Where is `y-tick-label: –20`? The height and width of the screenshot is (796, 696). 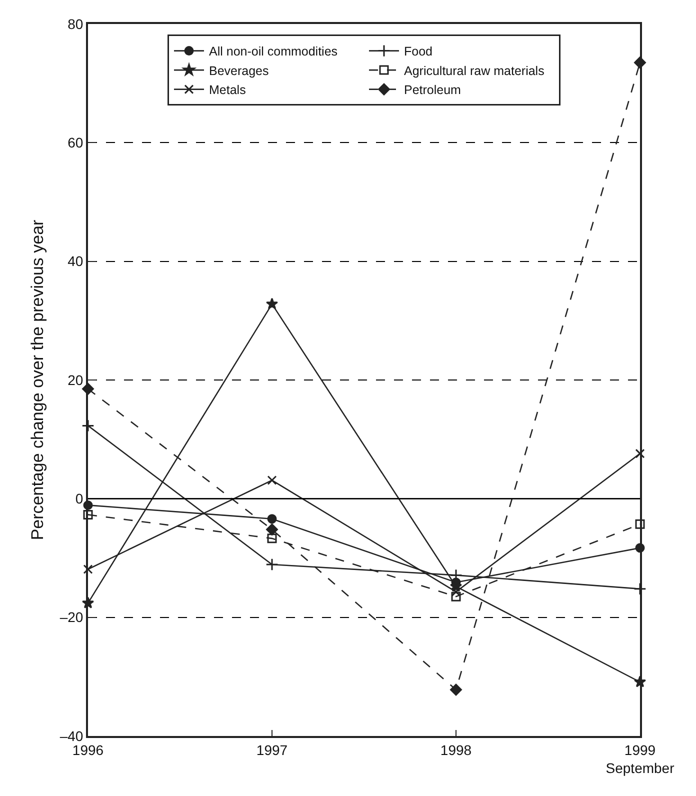
y-tick-label: –20 is located at coordinates (72, 617).